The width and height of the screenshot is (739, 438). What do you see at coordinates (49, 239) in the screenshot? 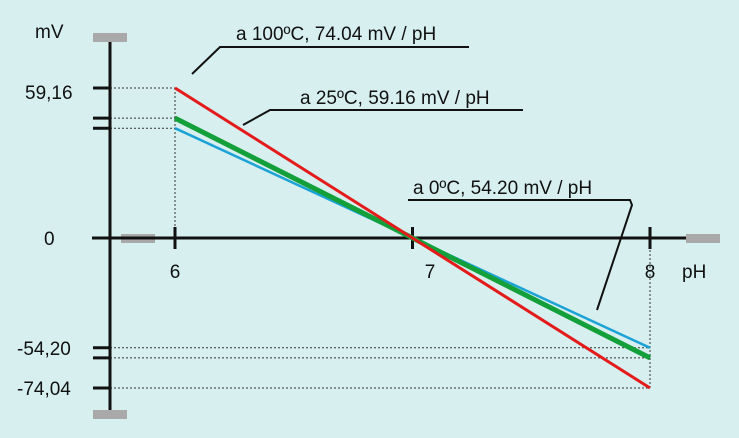
I see `y-tick-label-0: 0` at bounding box center [49, 239].